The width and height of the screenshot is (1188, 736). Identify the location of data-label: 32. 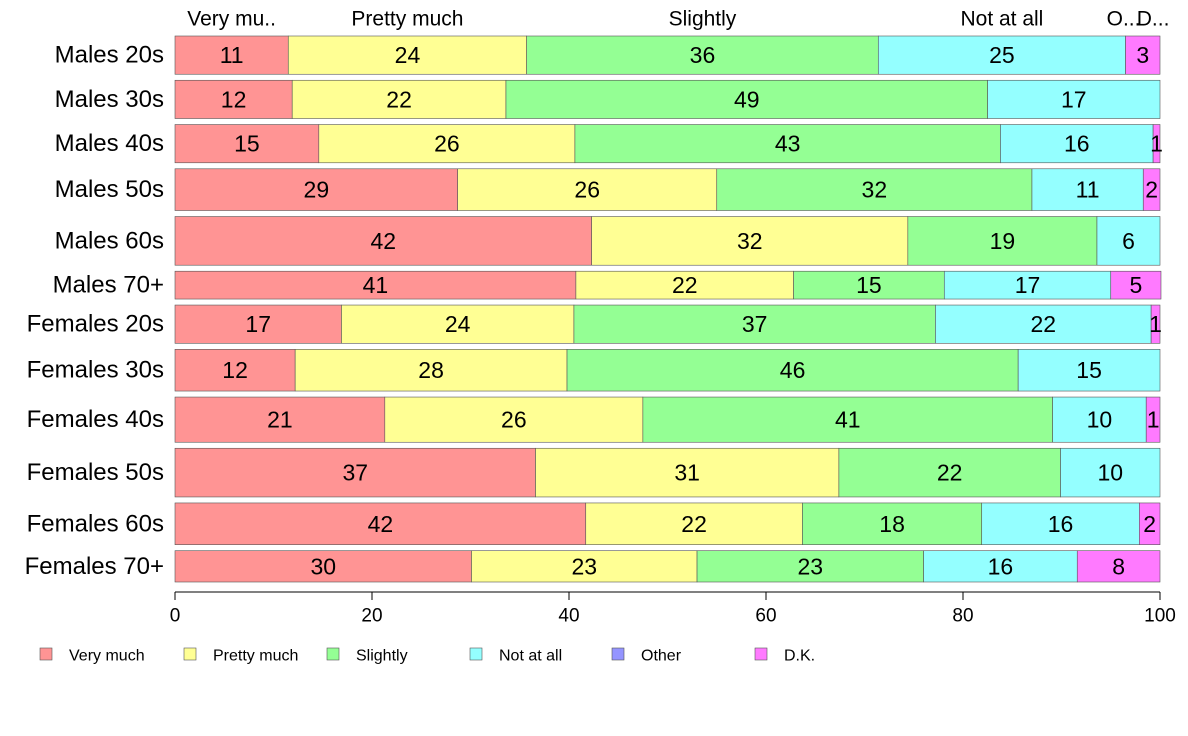
(750, 241).